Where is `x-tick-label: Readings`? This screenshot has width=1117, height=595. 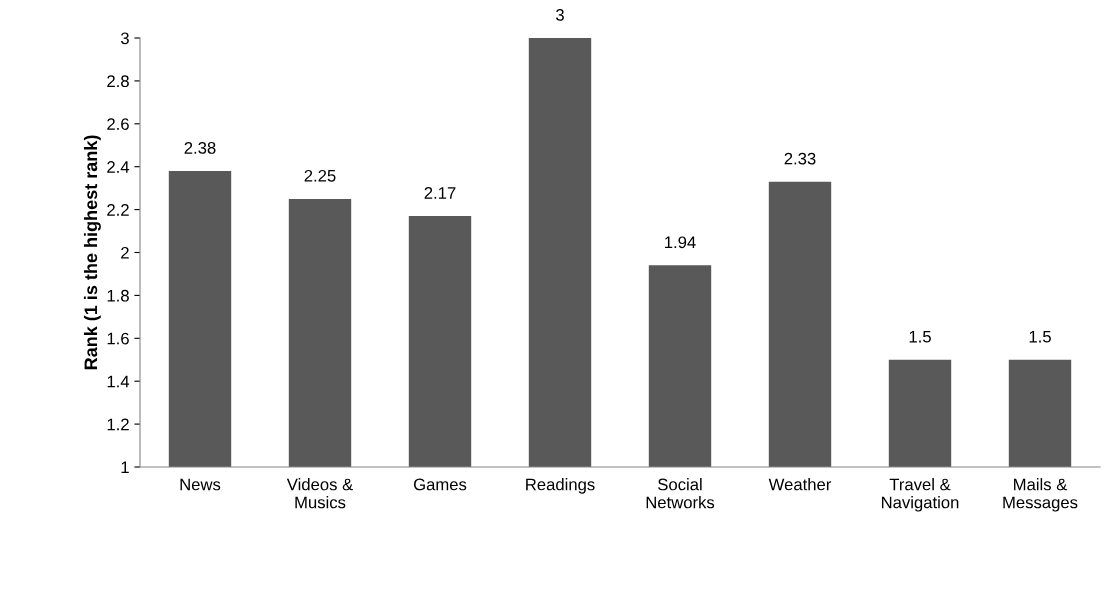
x-tick-label: Readings is located at coordinates (560, 486).